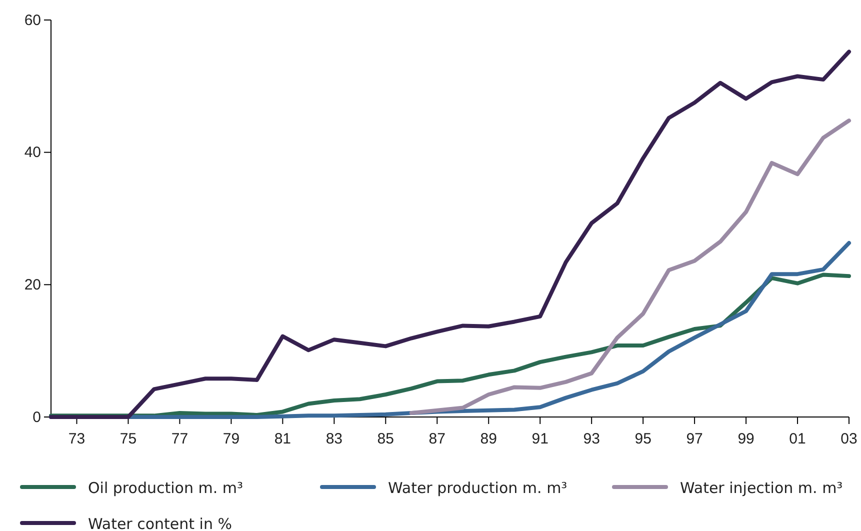 This screenshot has height=531, width=861. Describe the element at coordinates (160, 523) in the screenshot. I see `legend-label: Water content in %` at that location.